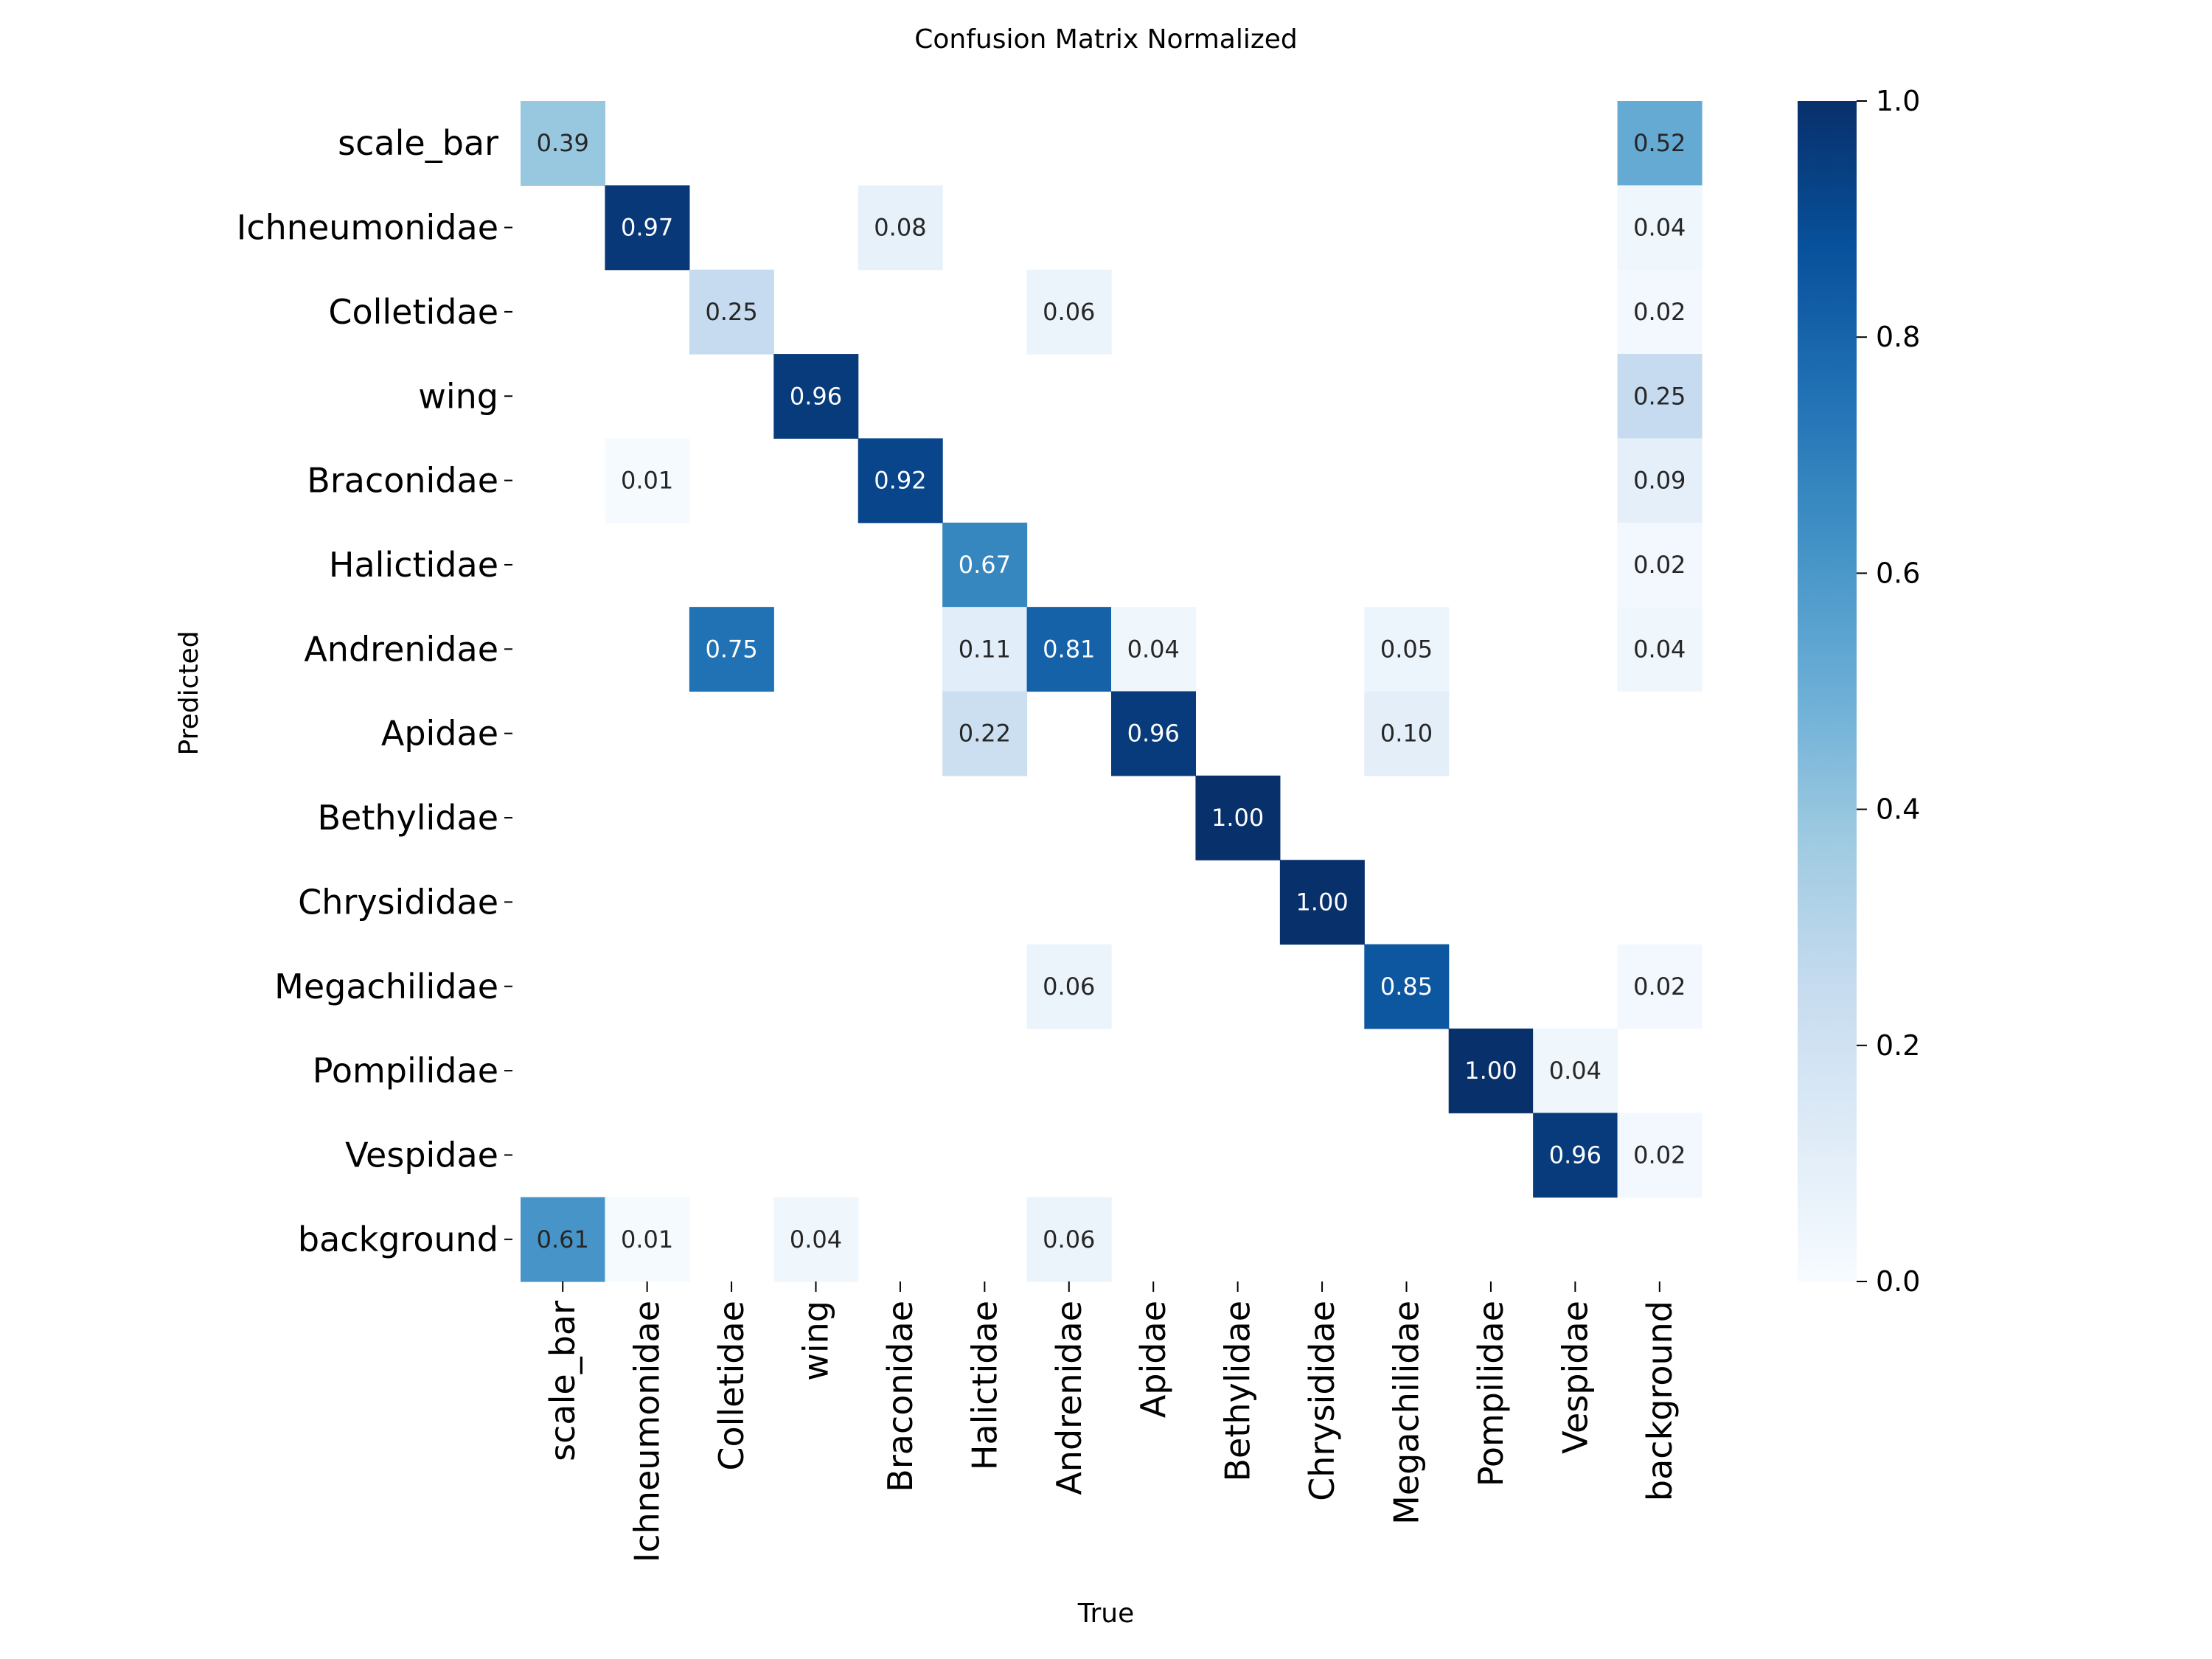  I want to click on colorbar-gradient, so click(1827, 691).